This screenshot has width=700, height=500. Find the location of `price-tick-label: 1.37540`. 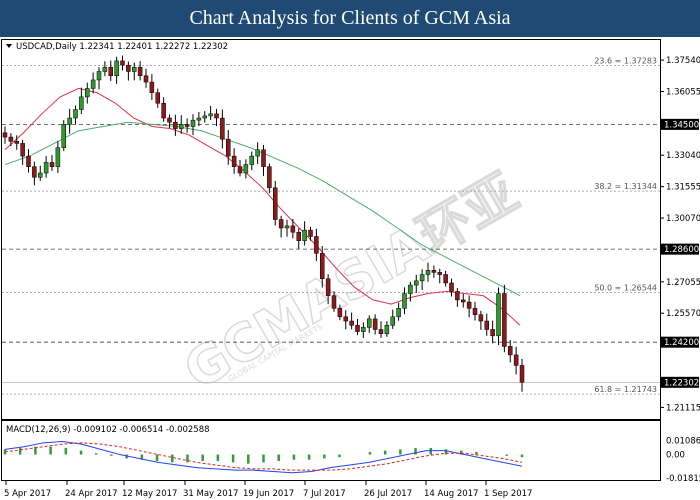

price-tick-label: 1.37540 is located at coordinates (683, 61).